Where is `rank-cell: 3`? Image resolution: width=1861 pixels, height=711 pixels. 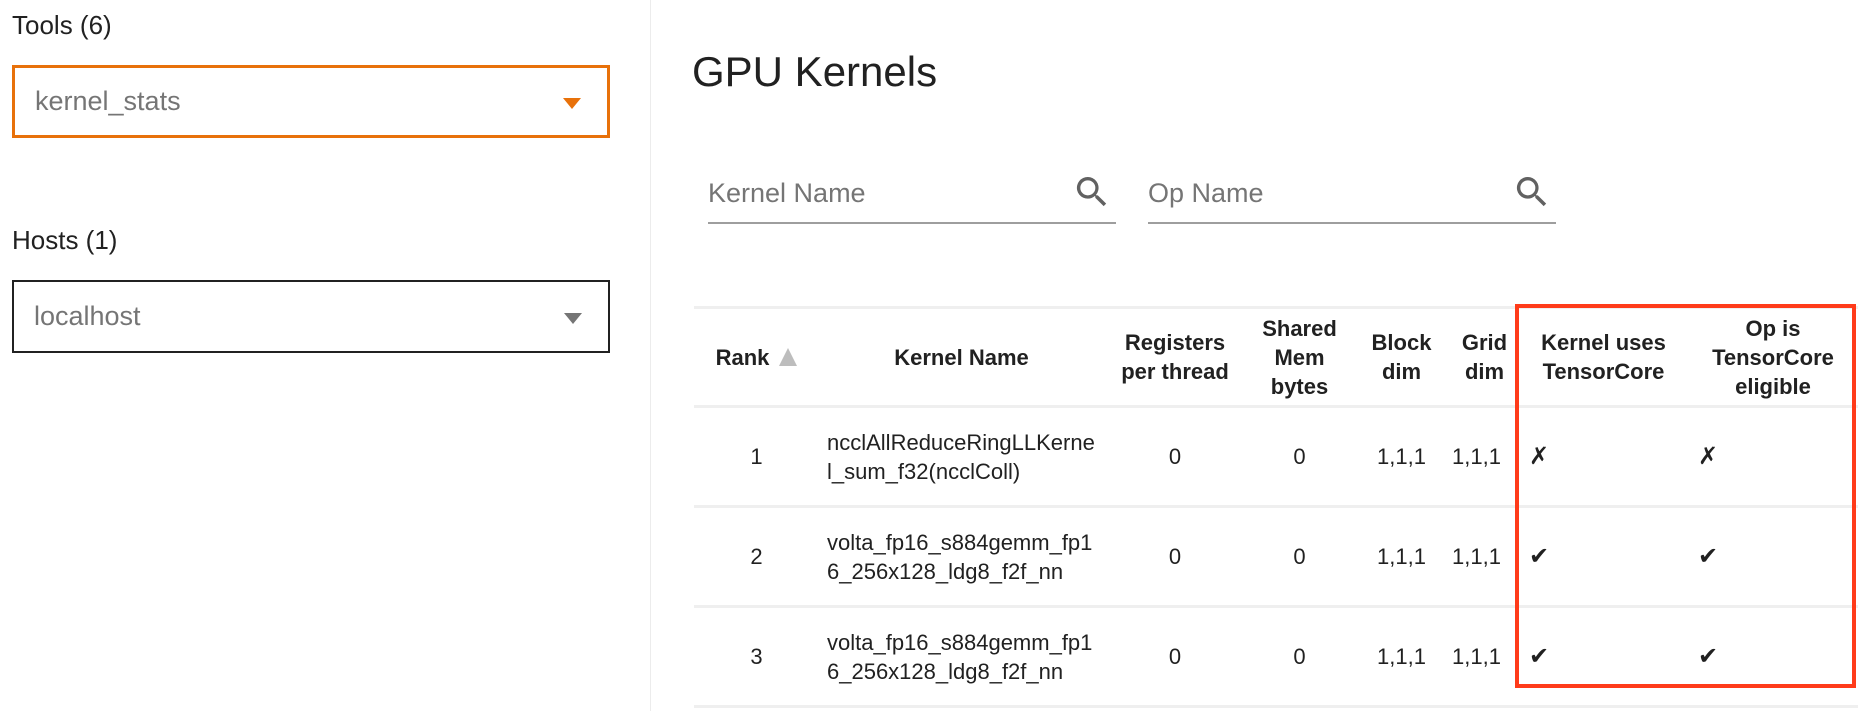 rank-cell: 3 is located at coordinates (756, 657).